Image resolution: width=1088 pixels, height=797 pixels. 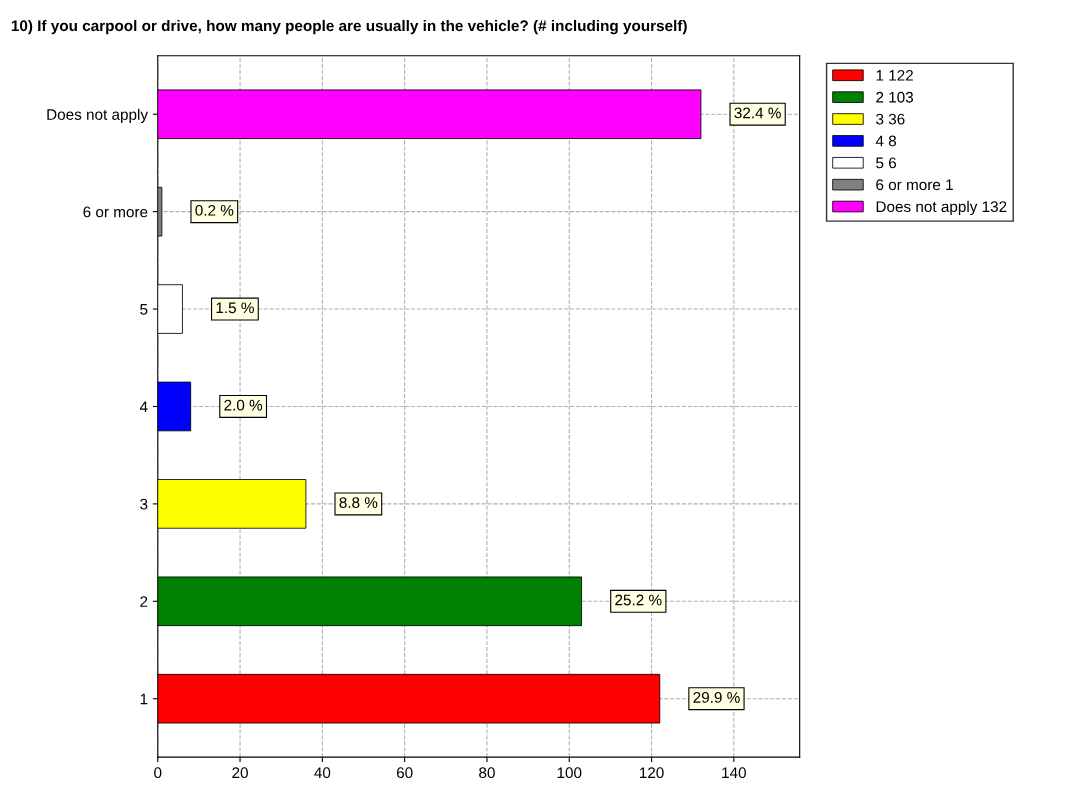 I want to click on x-tick-label: 140, so click(x=734, y=773).